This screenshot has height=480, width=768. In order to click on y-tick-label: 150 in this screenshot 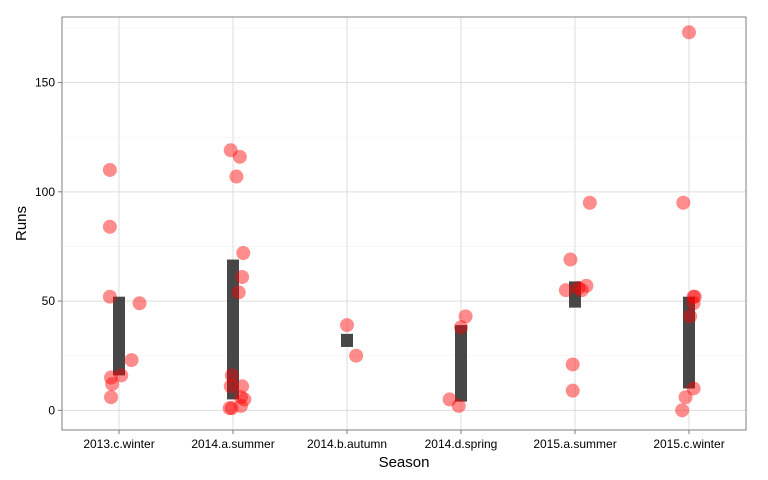, I will do `click(45, 83)`.